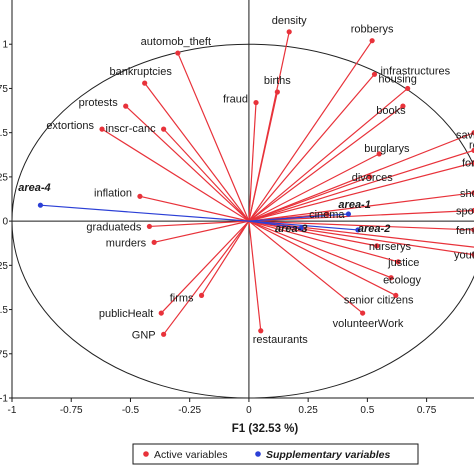  Describe the element at coordinates (415, 71) in the screenshot. I see `point-label: infrastructures` at that location.